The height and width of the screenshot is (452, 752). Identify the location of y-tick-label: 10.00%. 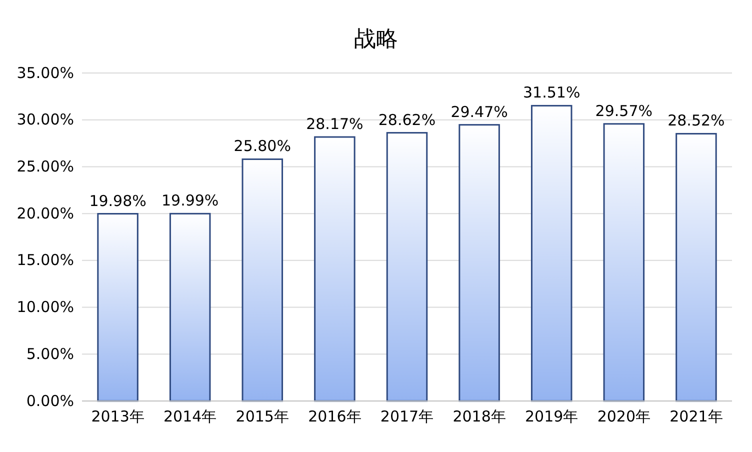
(45, 307).